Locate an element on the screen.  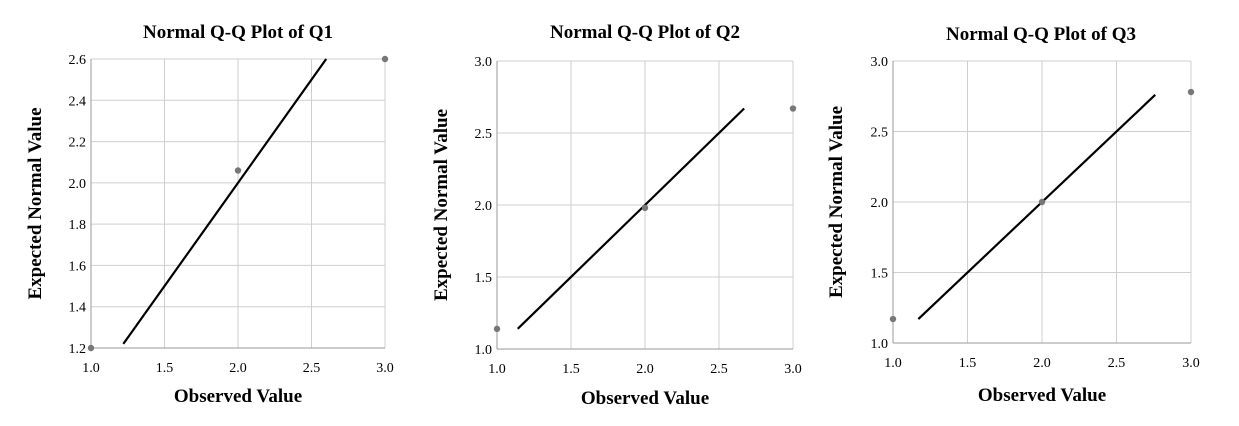
y-tick-label: 2.6 is located at coordinates (78, 60).